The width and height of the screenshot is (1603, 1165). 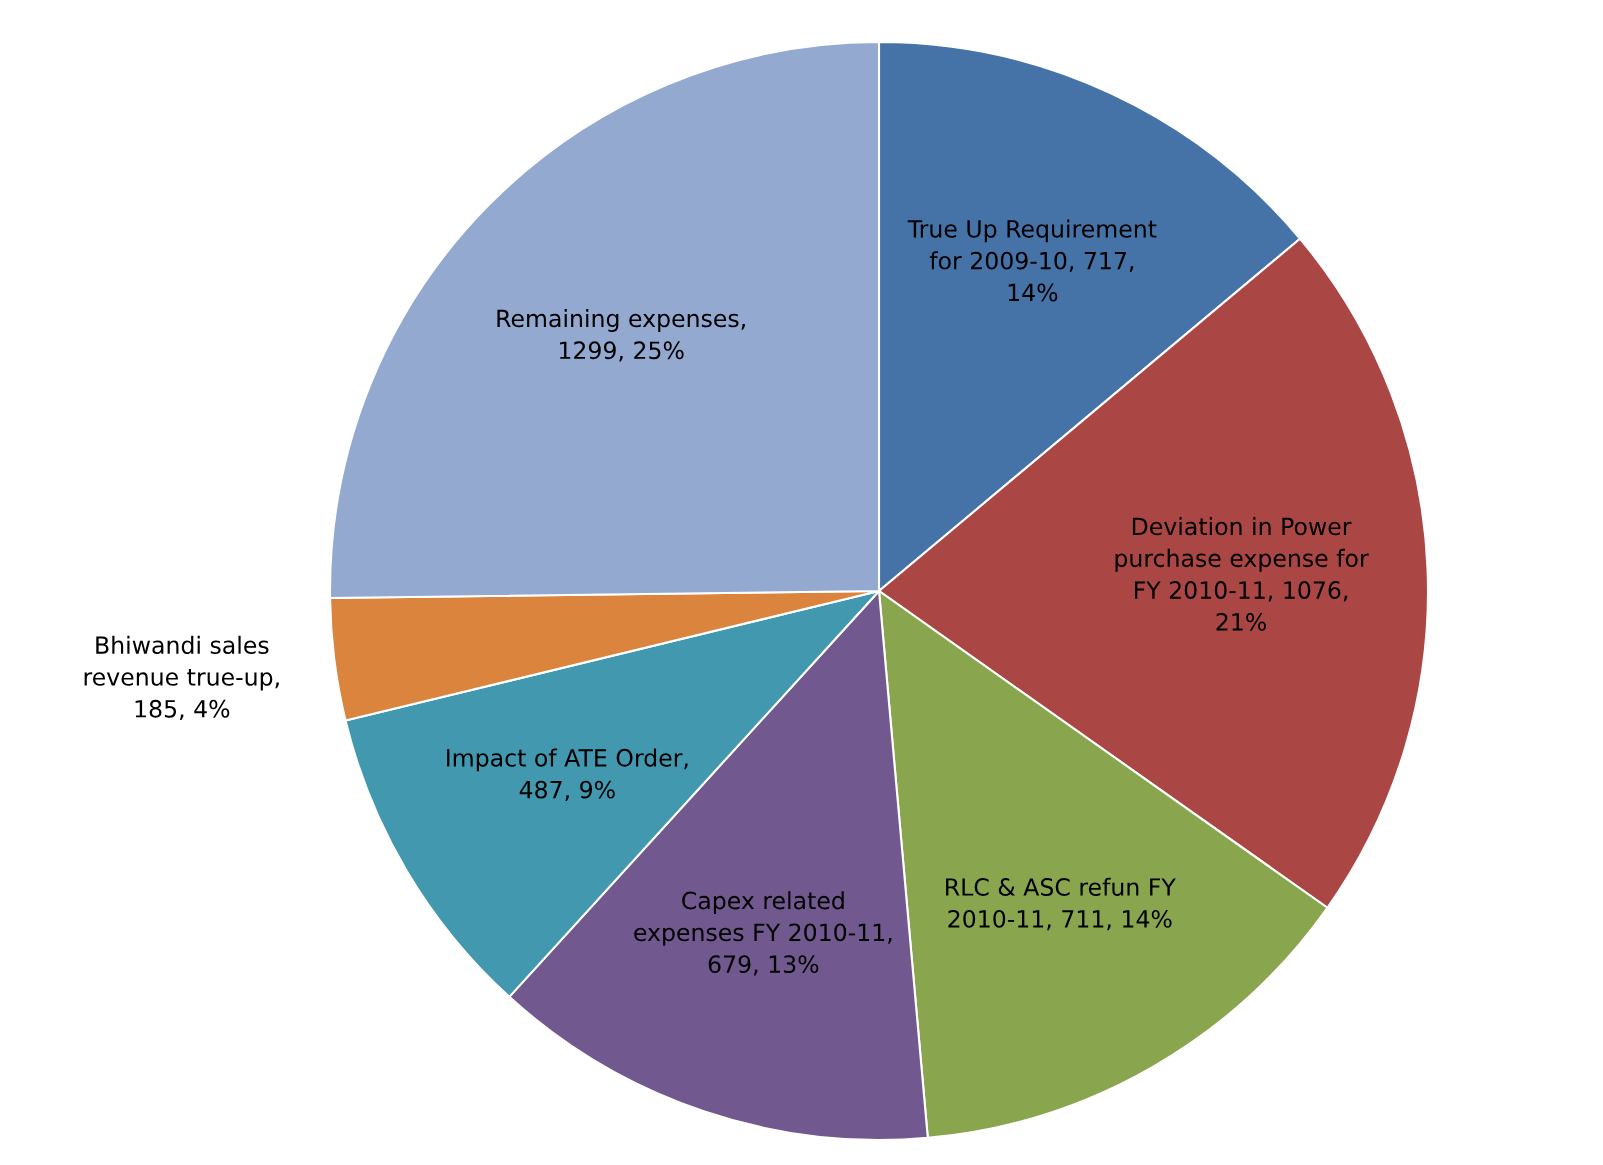 I want to click on slice-label: Capex related expenses FY 2010-11, 679, 13%, so click(x=763, y=933).